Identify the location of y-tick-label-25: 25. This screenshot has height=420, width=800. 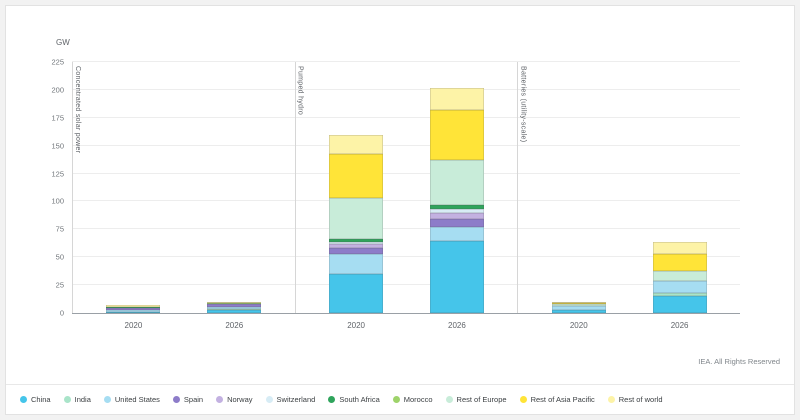
(59, 285).